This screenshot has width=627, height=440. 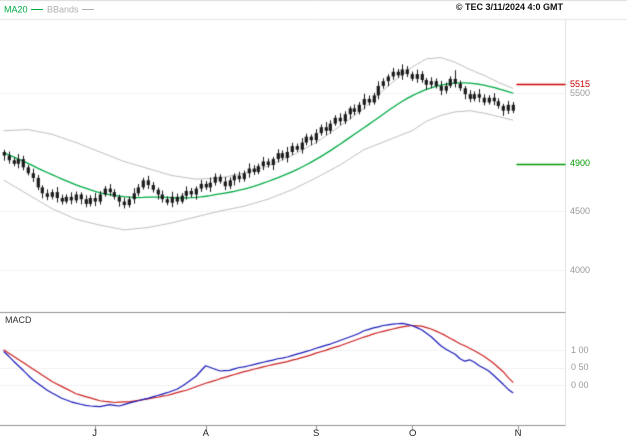 I want to click on ma20-line-swatch, so click(x=36, y=10).